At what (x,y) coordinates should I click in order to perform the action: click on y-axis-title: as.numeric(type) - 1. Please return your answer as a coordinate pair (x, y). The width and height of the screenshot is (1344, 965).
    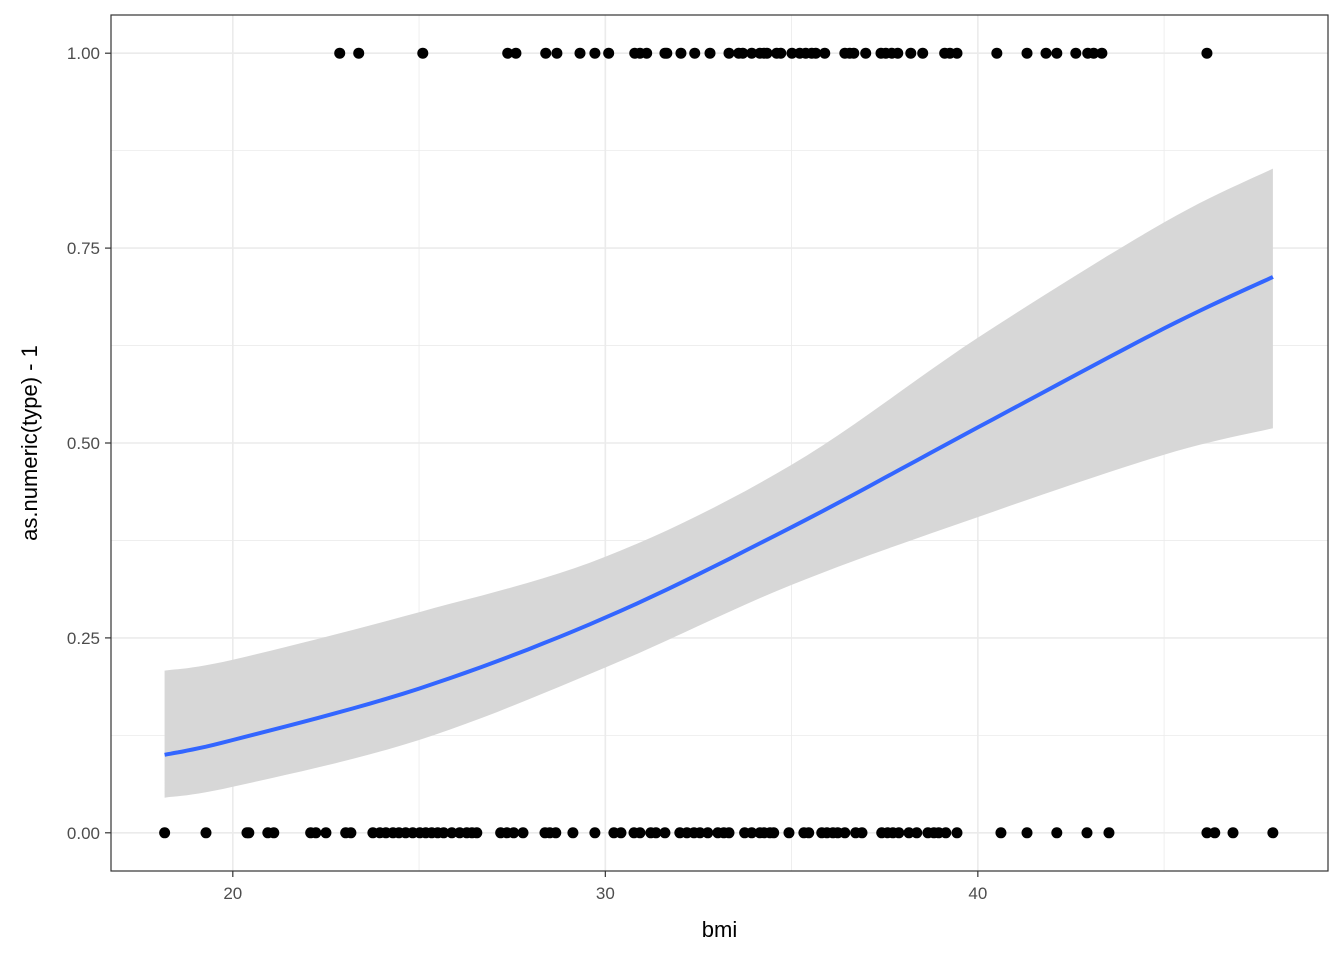
    Looking at the image, I should click on (29, 443).